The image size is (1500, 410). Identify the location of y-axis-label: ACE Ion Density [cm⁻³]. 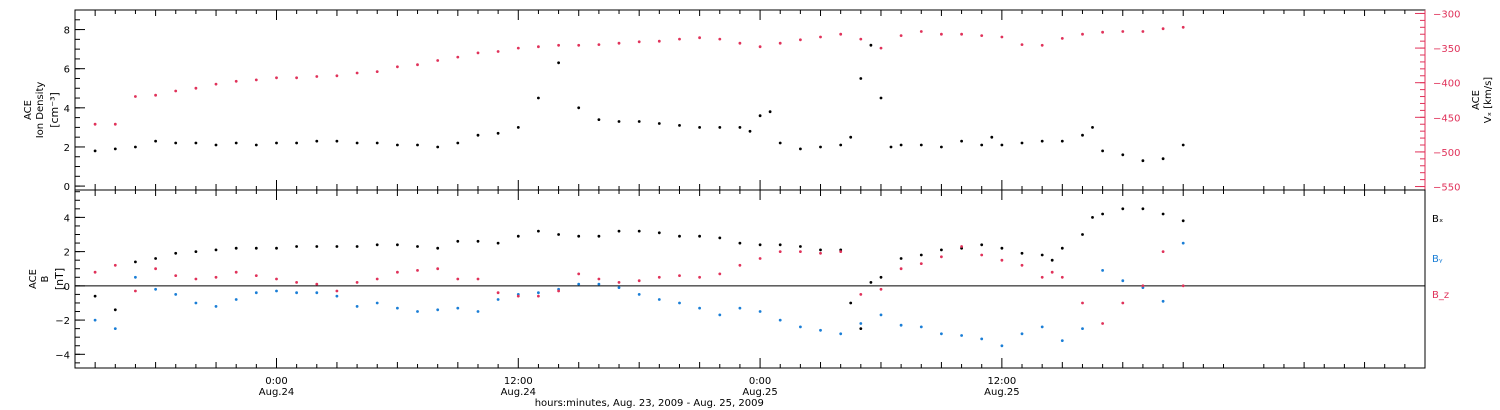
(42, 110).